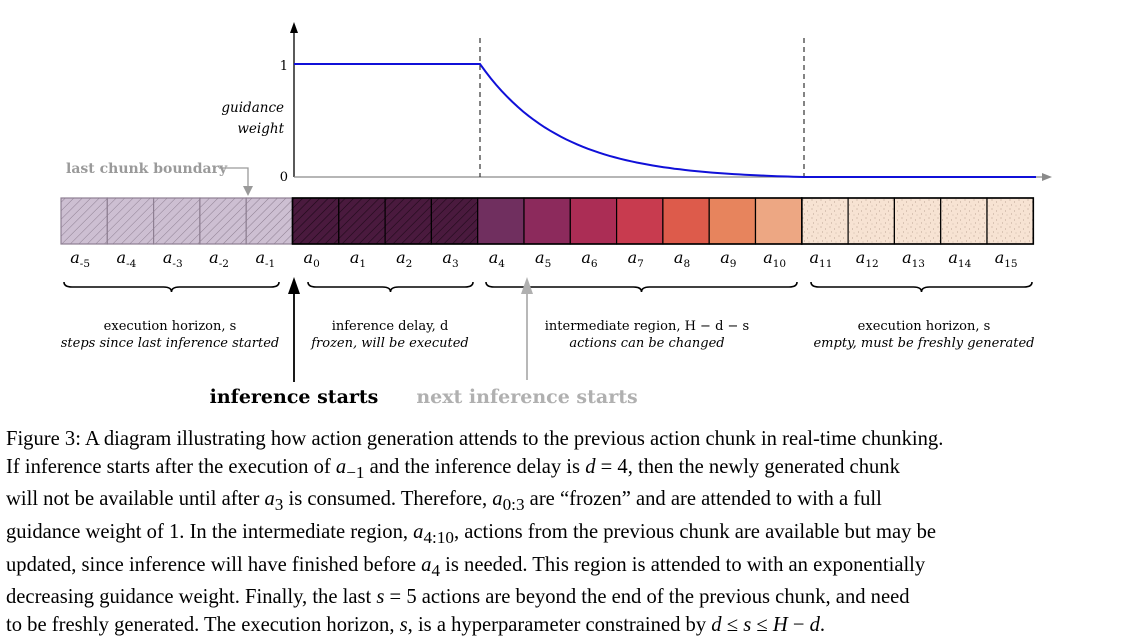 The width and height of the screenshot is (1128, 640). What do you see at coordinates (438, 538) in the screenshot?
I see `caption-math-sub: 4:10` at bounding box center [438, 538].